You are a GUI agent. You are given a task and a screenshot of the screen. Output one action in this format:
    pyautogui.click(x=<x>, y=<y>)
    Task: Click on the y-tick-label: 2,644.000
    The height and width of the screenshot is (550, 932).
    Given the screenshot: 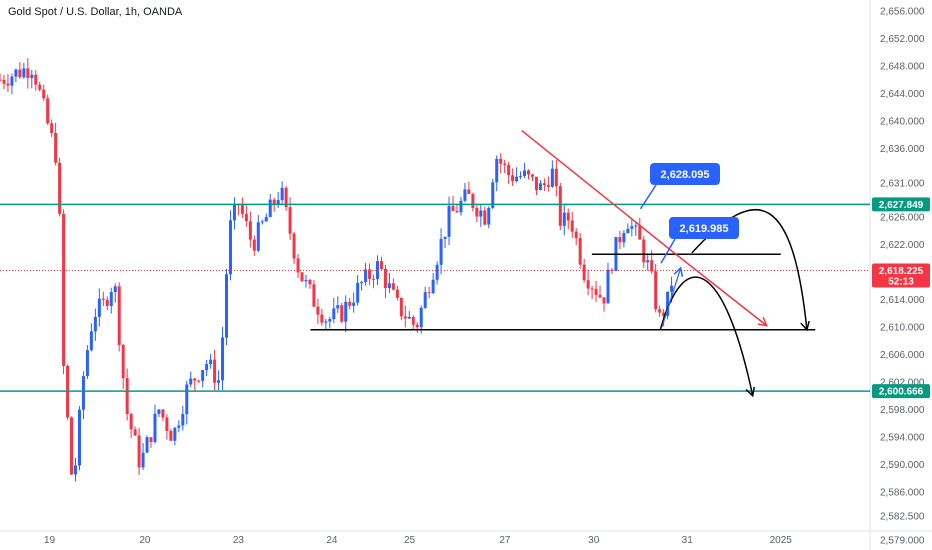 What is the action you would take?
    pyautogui.click(x=902, y=94)
    